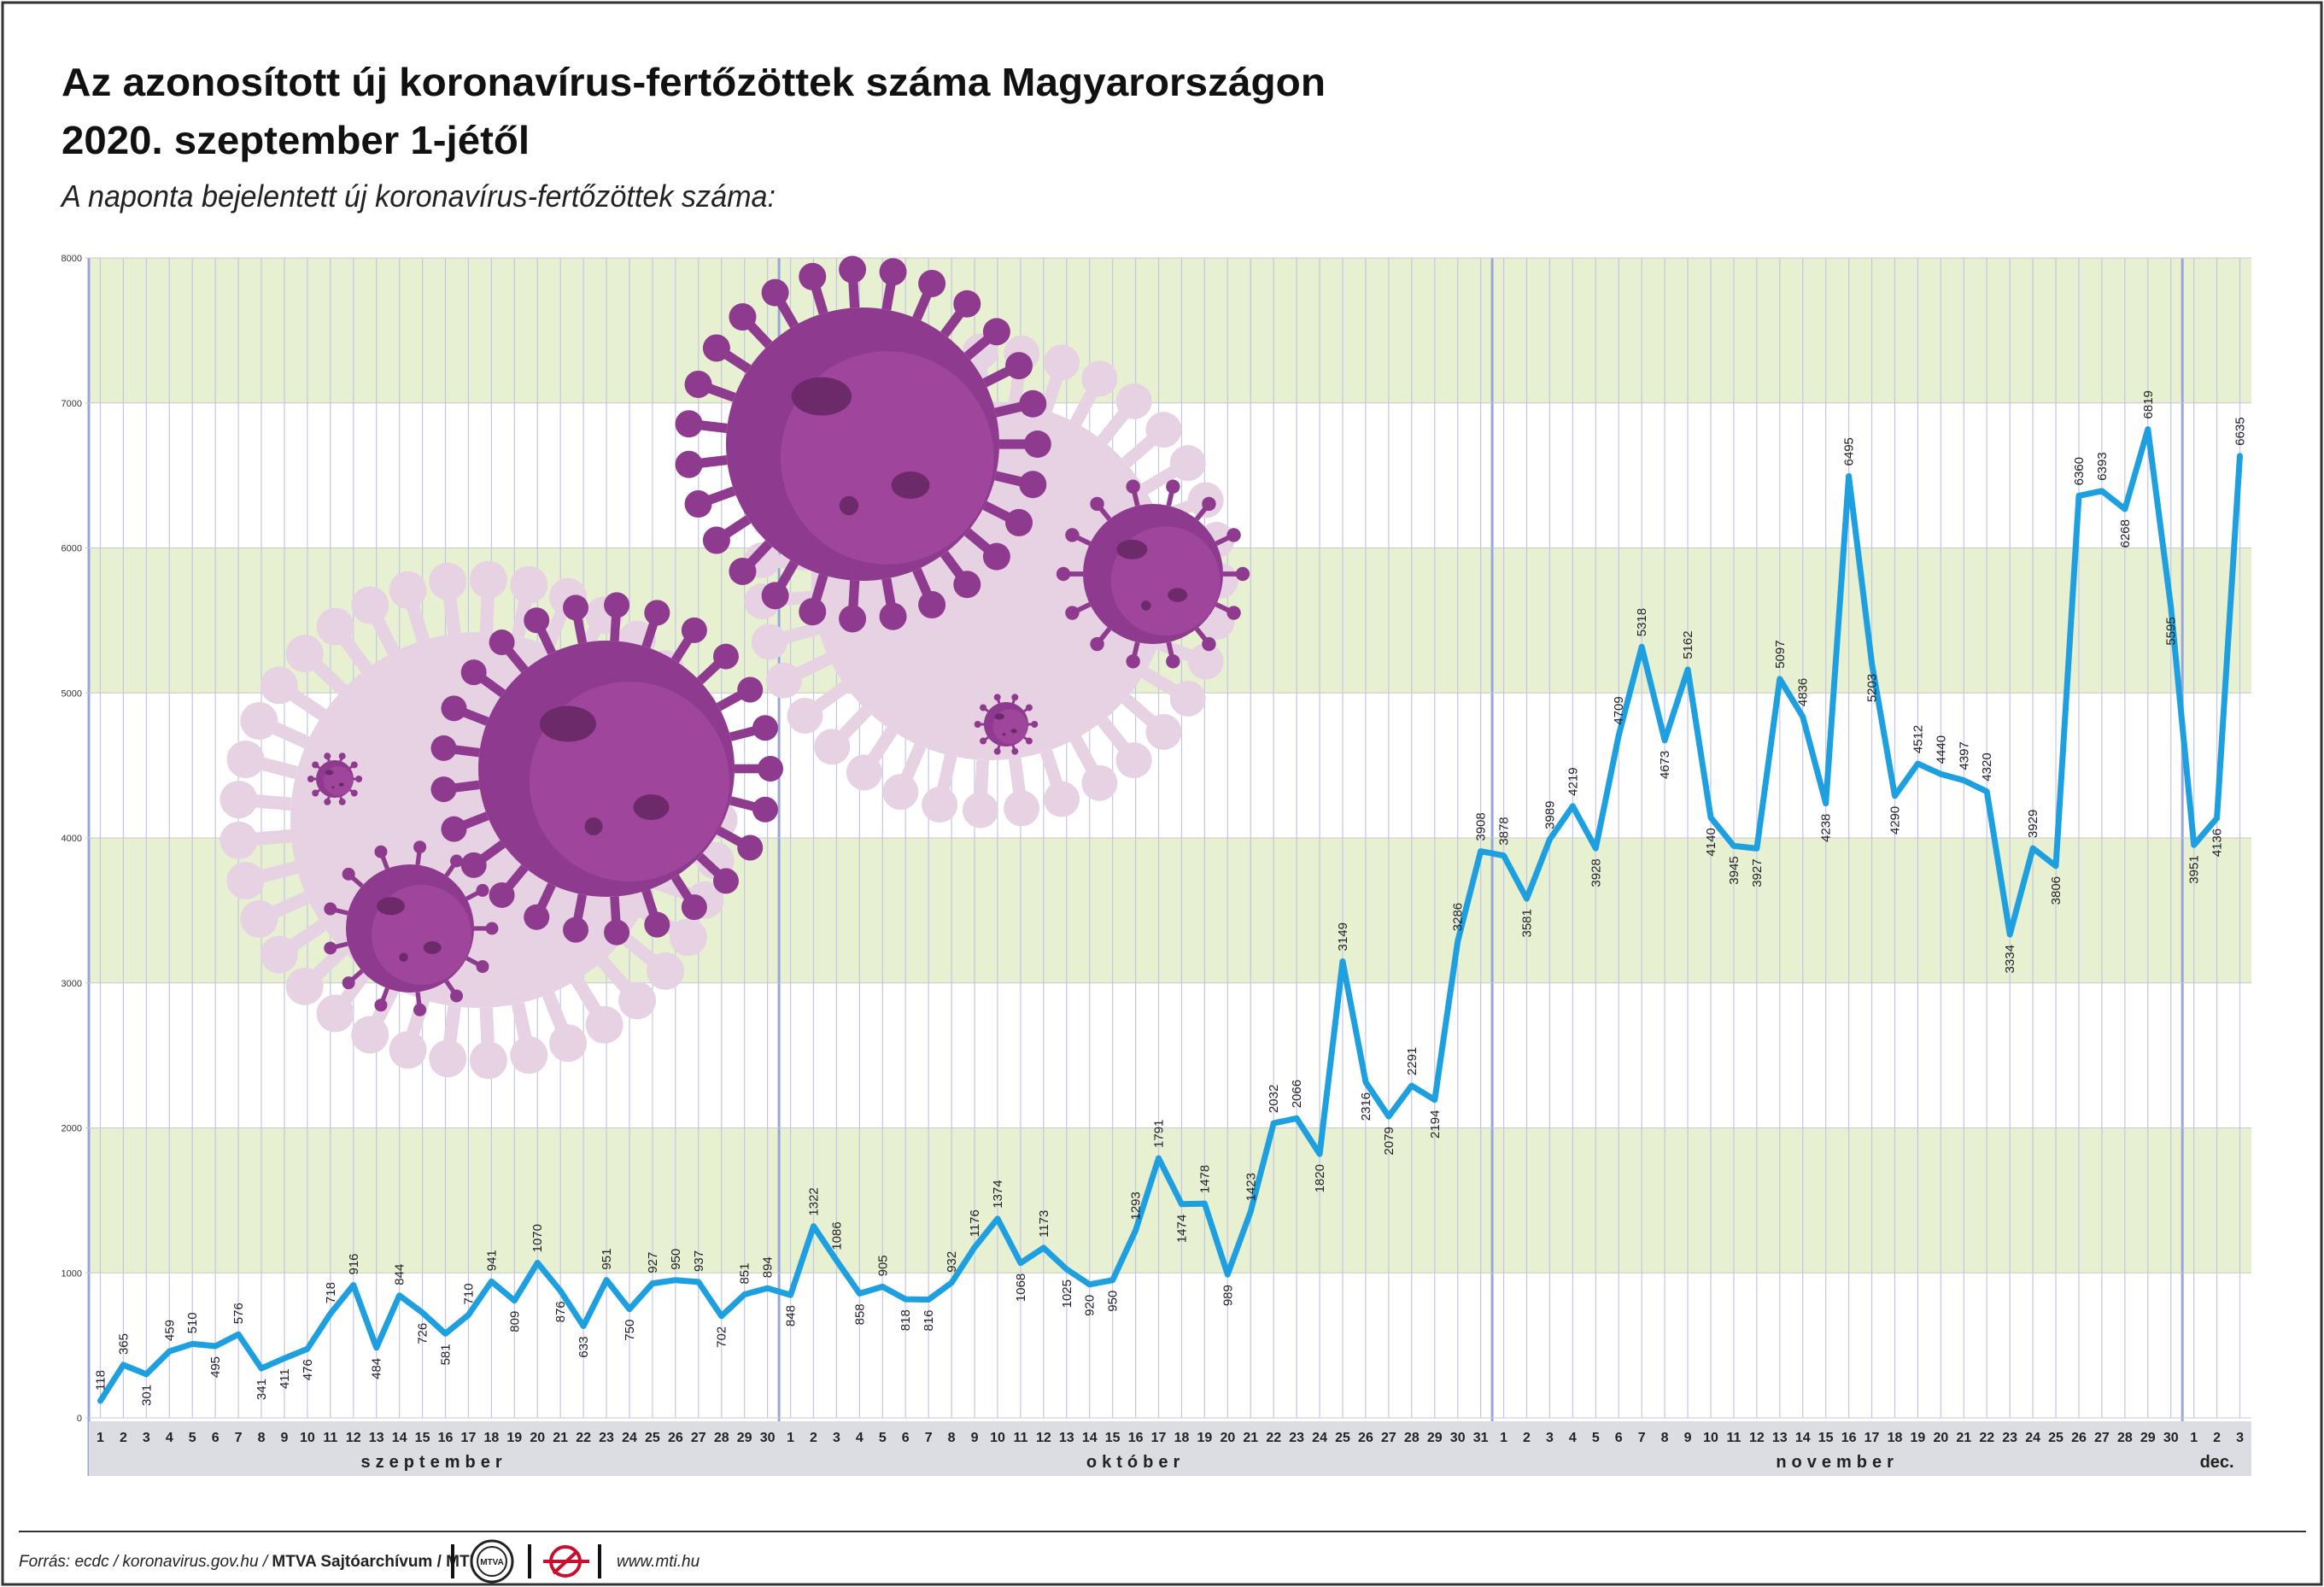  I want to click on data-label: 1374, so click(998, 1194).